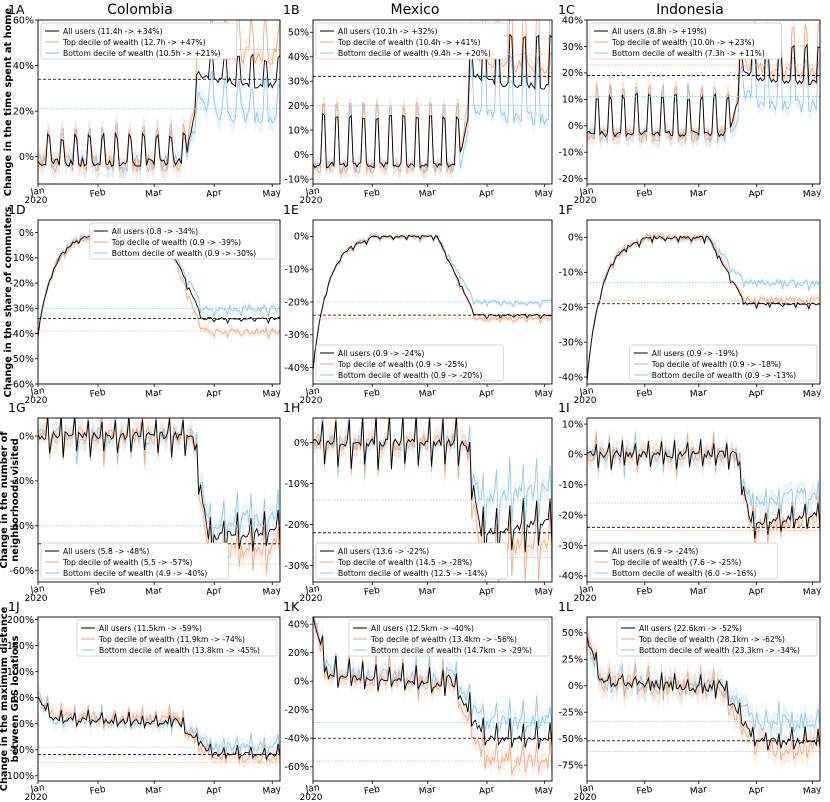 The height and width of the screenshot is (802, 830). What do you see at coordinates (291, 9) in the screenshot?
I see `panel-label-1b: 1B` at bounding box center [291, 9].